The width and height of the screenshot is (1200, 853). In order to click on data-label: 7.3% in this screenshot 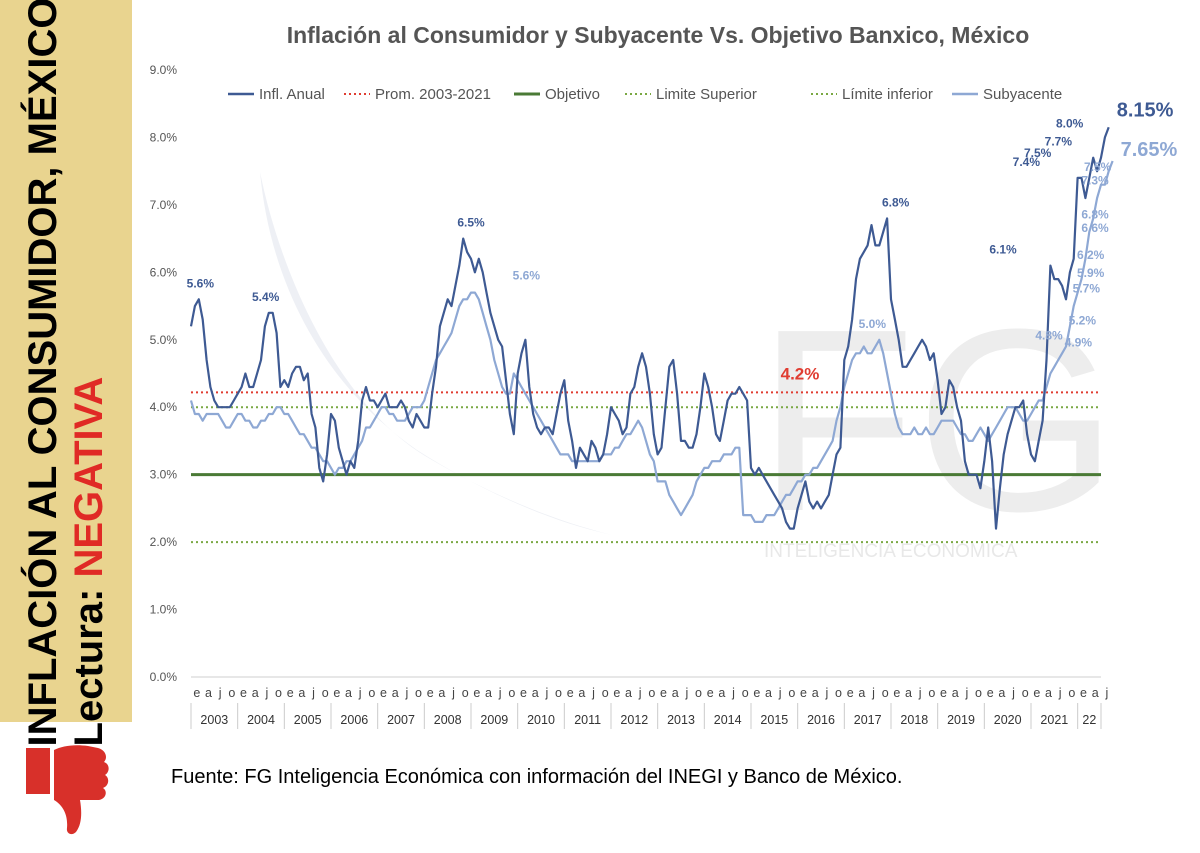, I will do `click(1095, 181)`.